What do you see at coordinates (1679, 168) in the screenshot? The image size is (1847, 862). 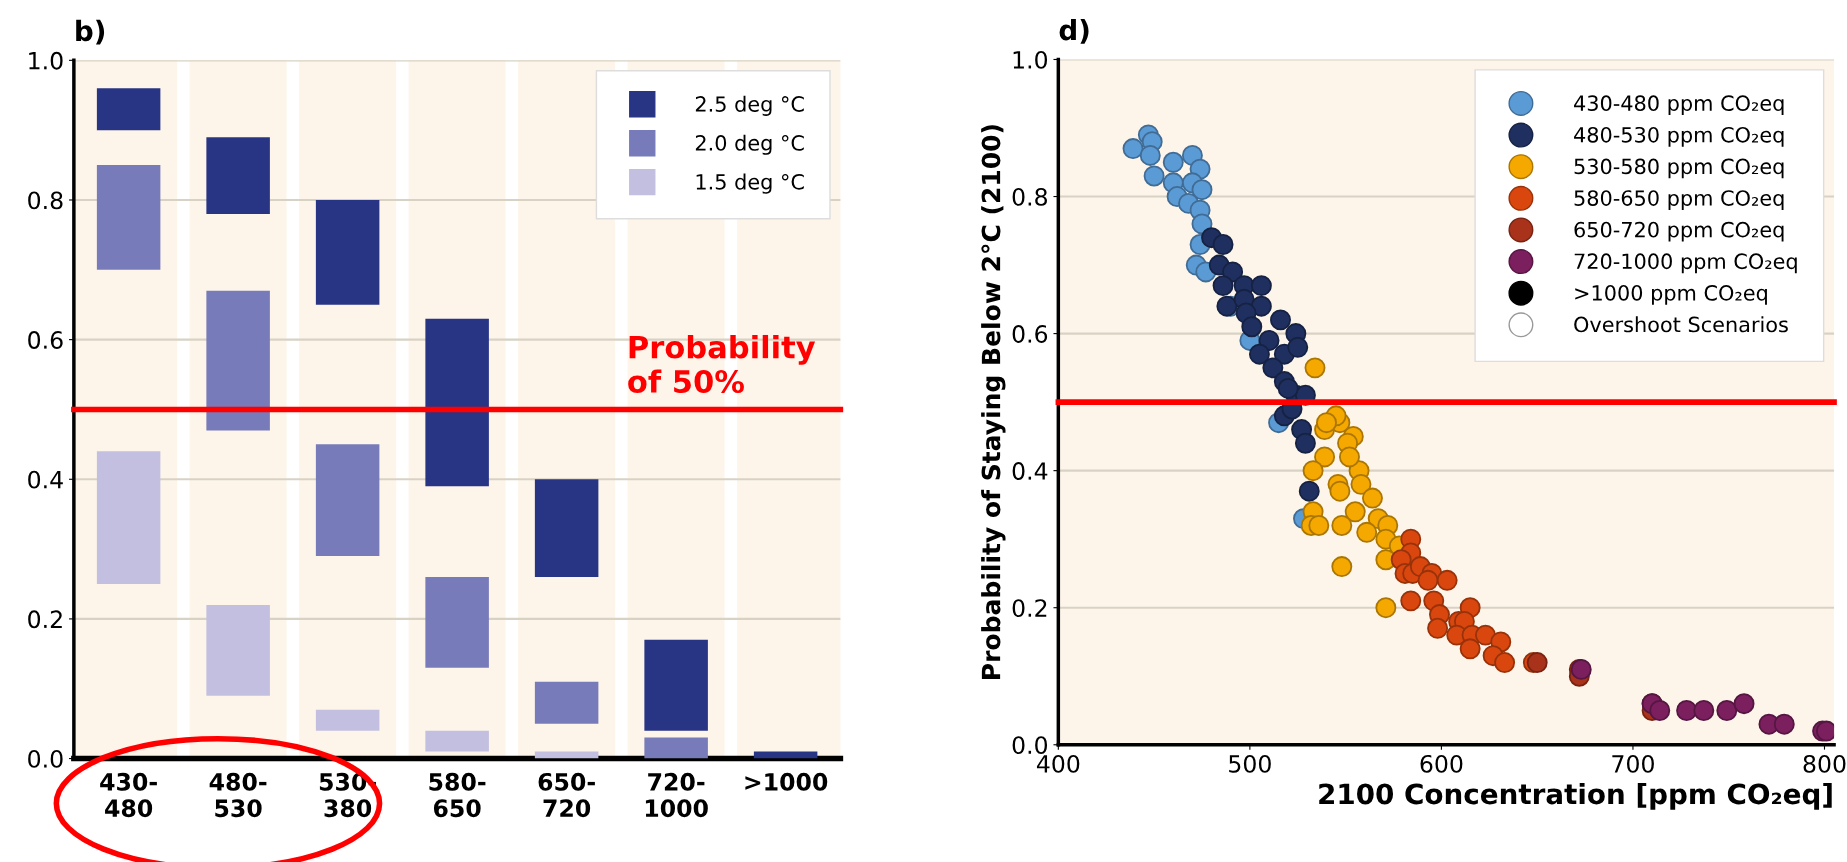 I see `legend-label: 530-580 ppm CO₂eq` at bounding box center [1679, 168].